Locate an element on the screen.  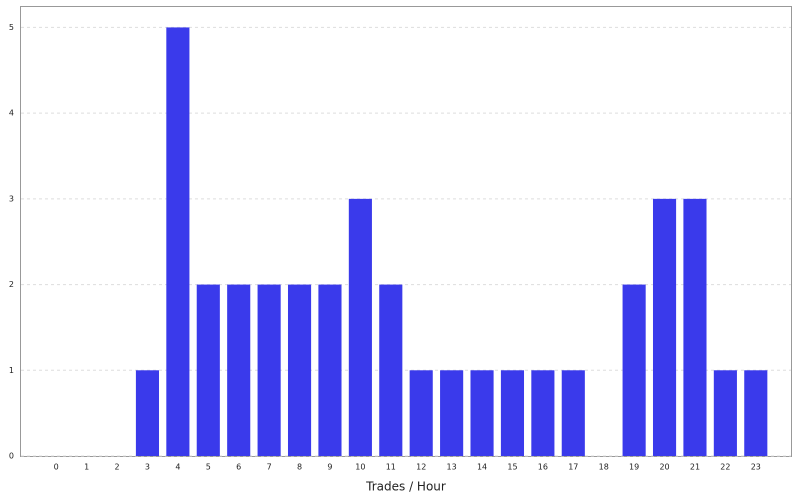
x-tick-label: 0 is located at coordinates (56, 467).